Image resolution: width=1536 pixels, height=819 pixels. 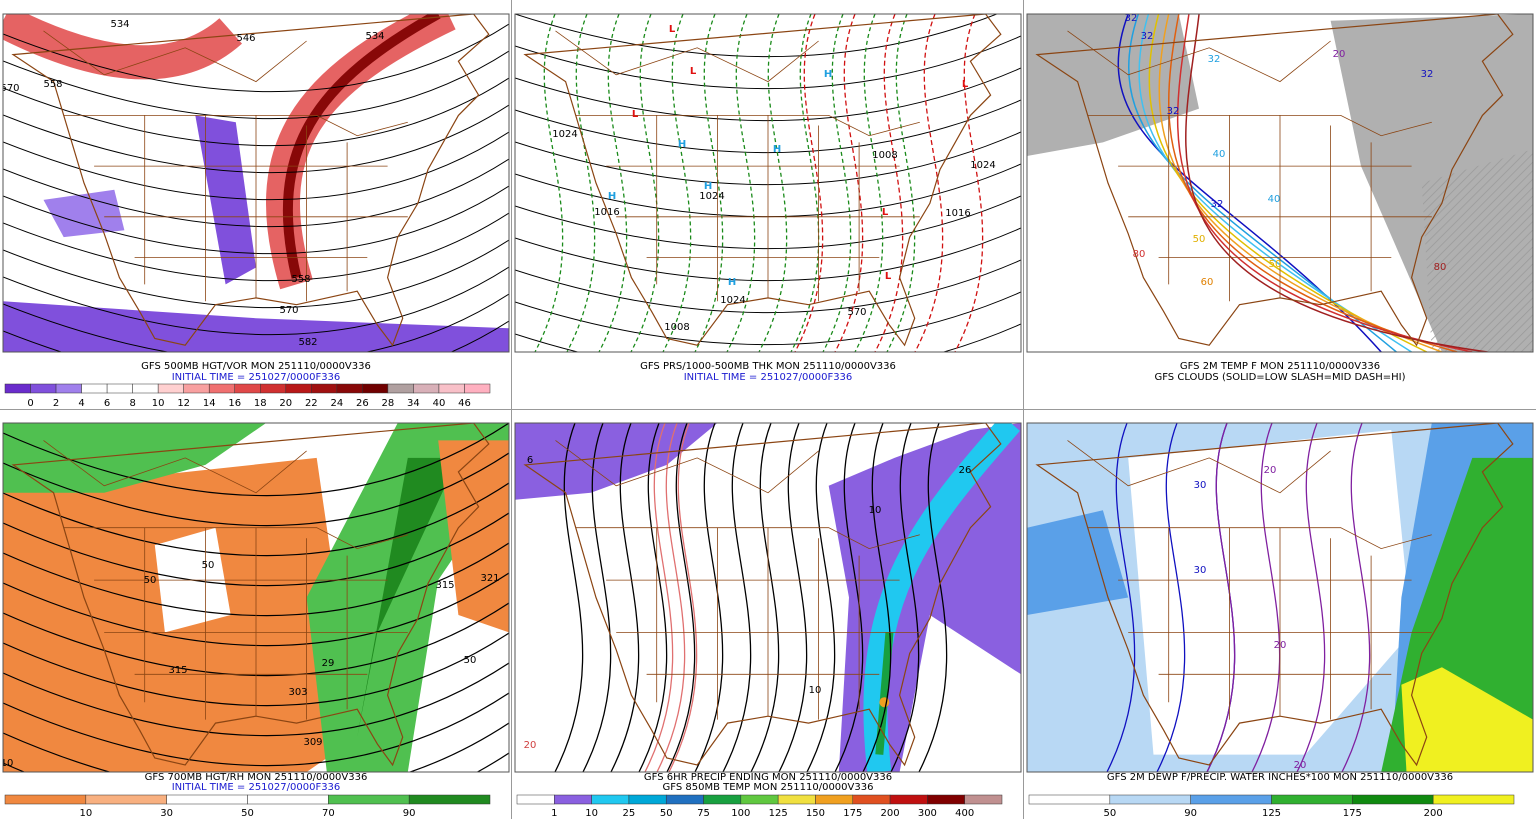 I want to click on caption: GFS 2M TEMP F MON 251110/0000V336, so click(x=1280, y=366).